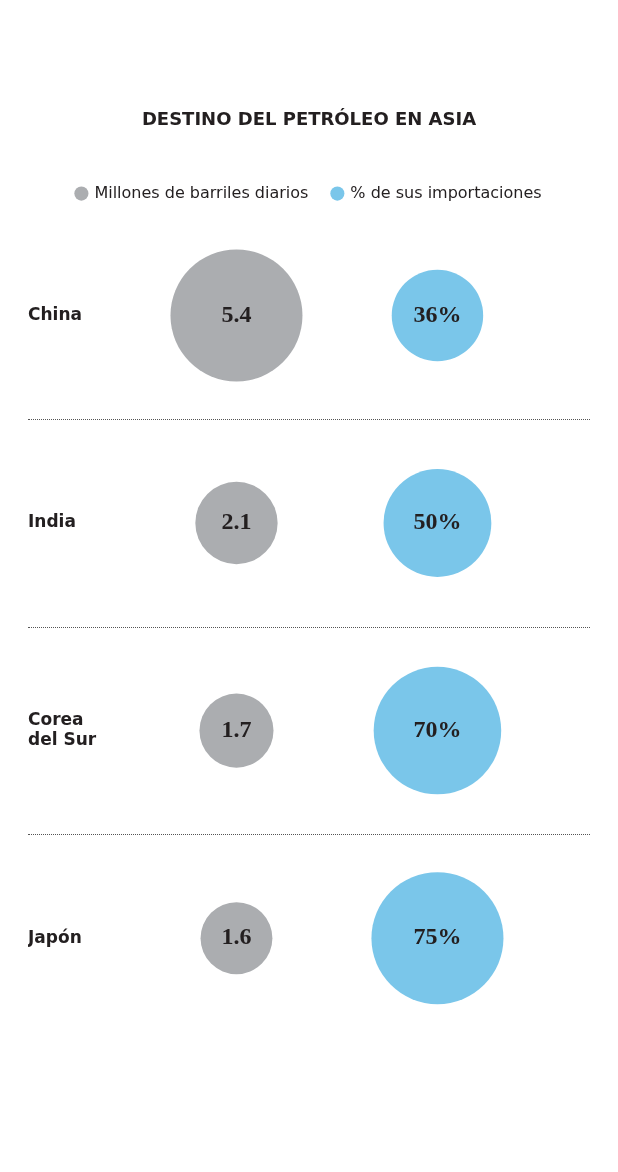  Describe the element at coordinates (437, 936) in the screenshot. I see `data-label: 75%` at that location.